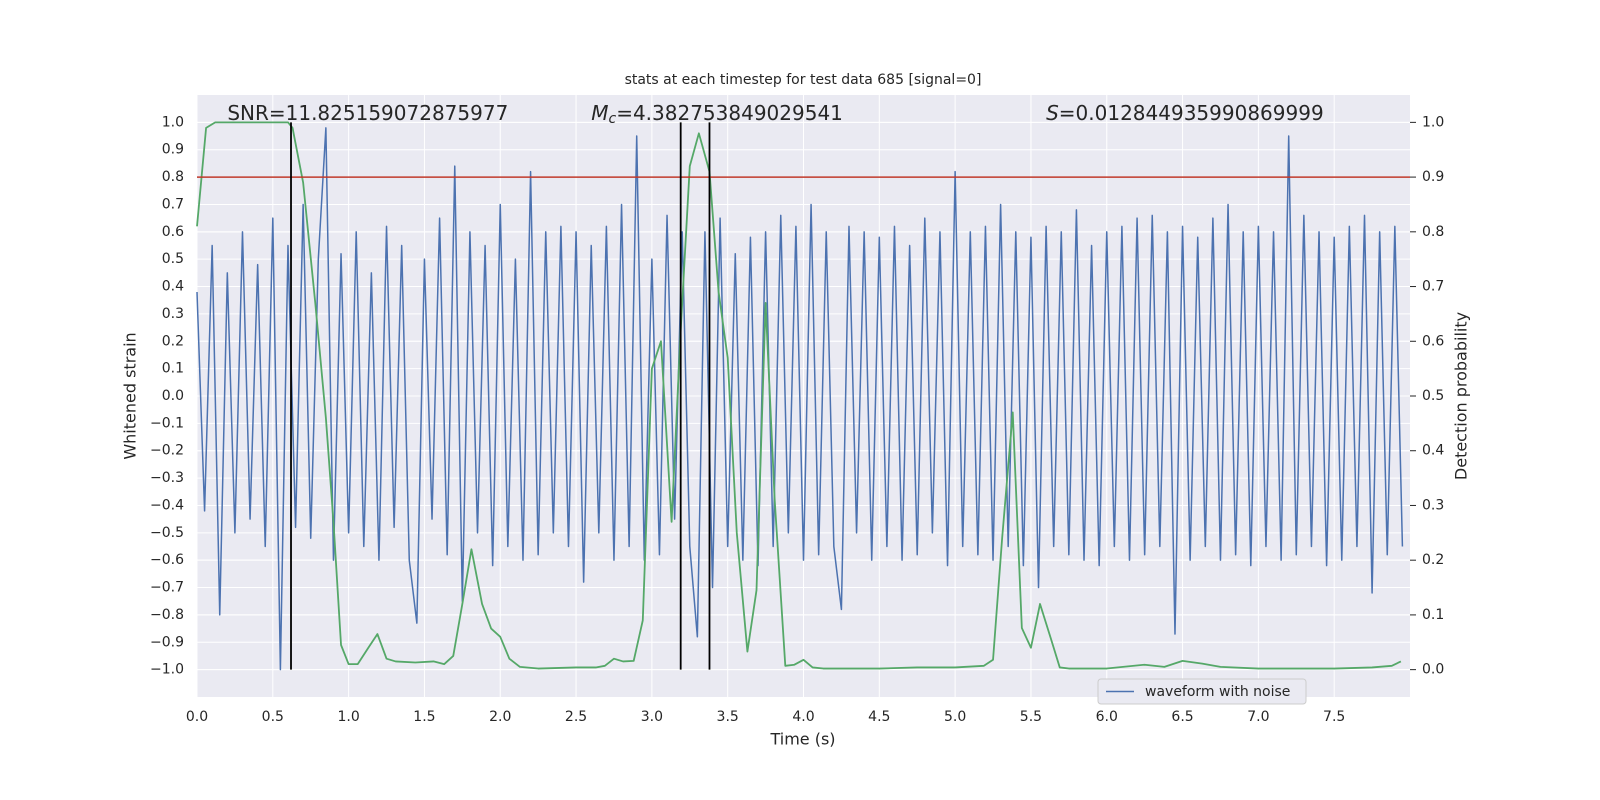 The image size is (1600, 800). I want to click on y-tick-label: −0.1, so click(167, 423).